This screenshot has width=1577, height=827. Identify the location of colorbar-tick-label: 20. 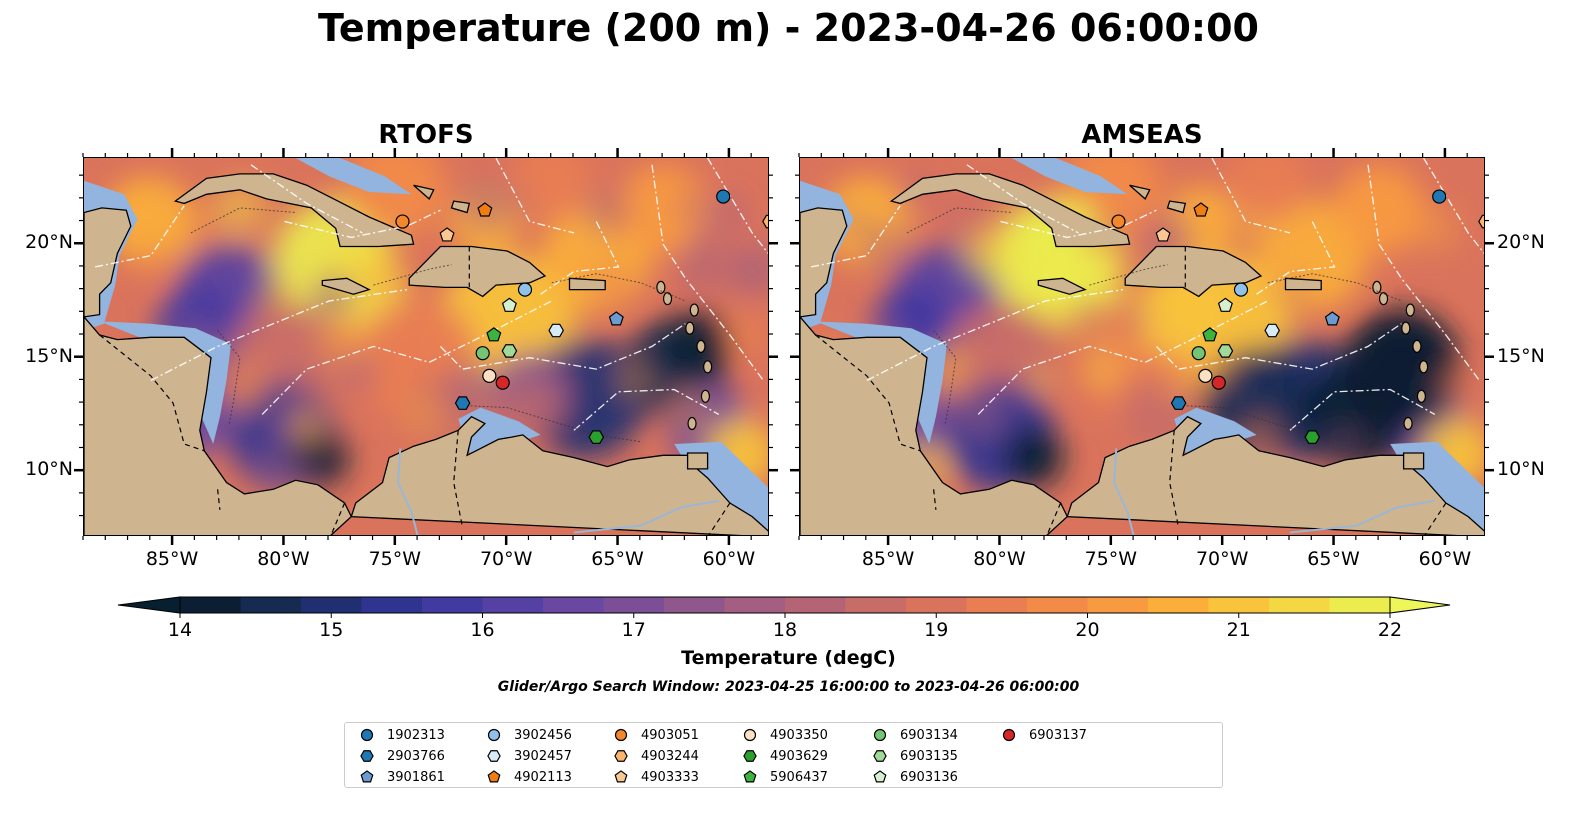
(1087, 630).